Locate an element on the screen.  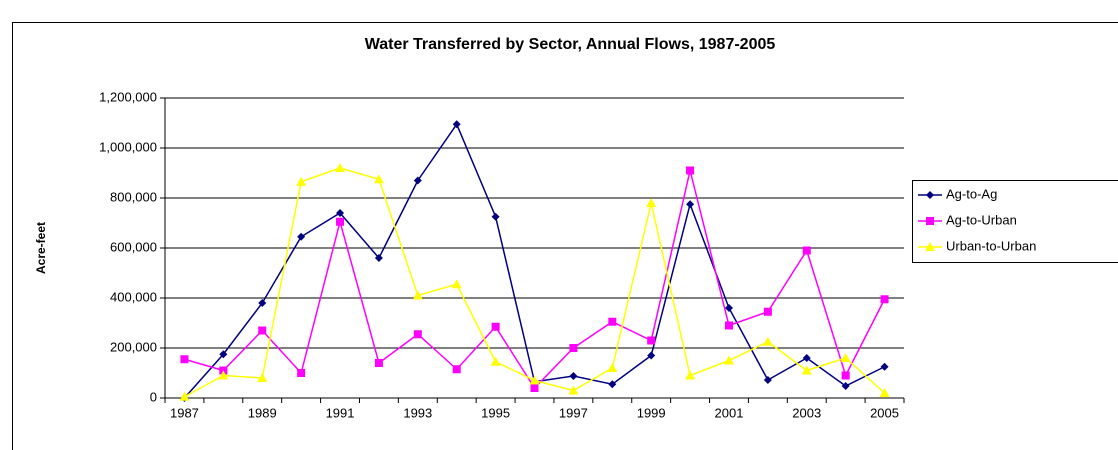
legend-label: Ag-to-Urban is located at coordinates (981, 219).